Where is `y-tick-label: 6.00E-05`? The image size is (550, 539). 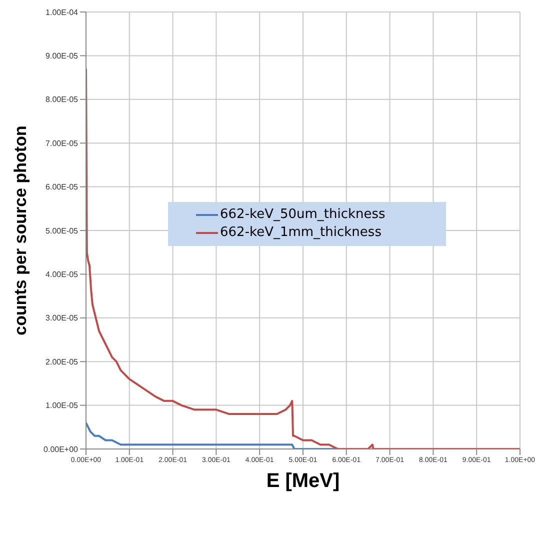
y-tick-label: 6.00E-05 is located at coordinates (62, 187).